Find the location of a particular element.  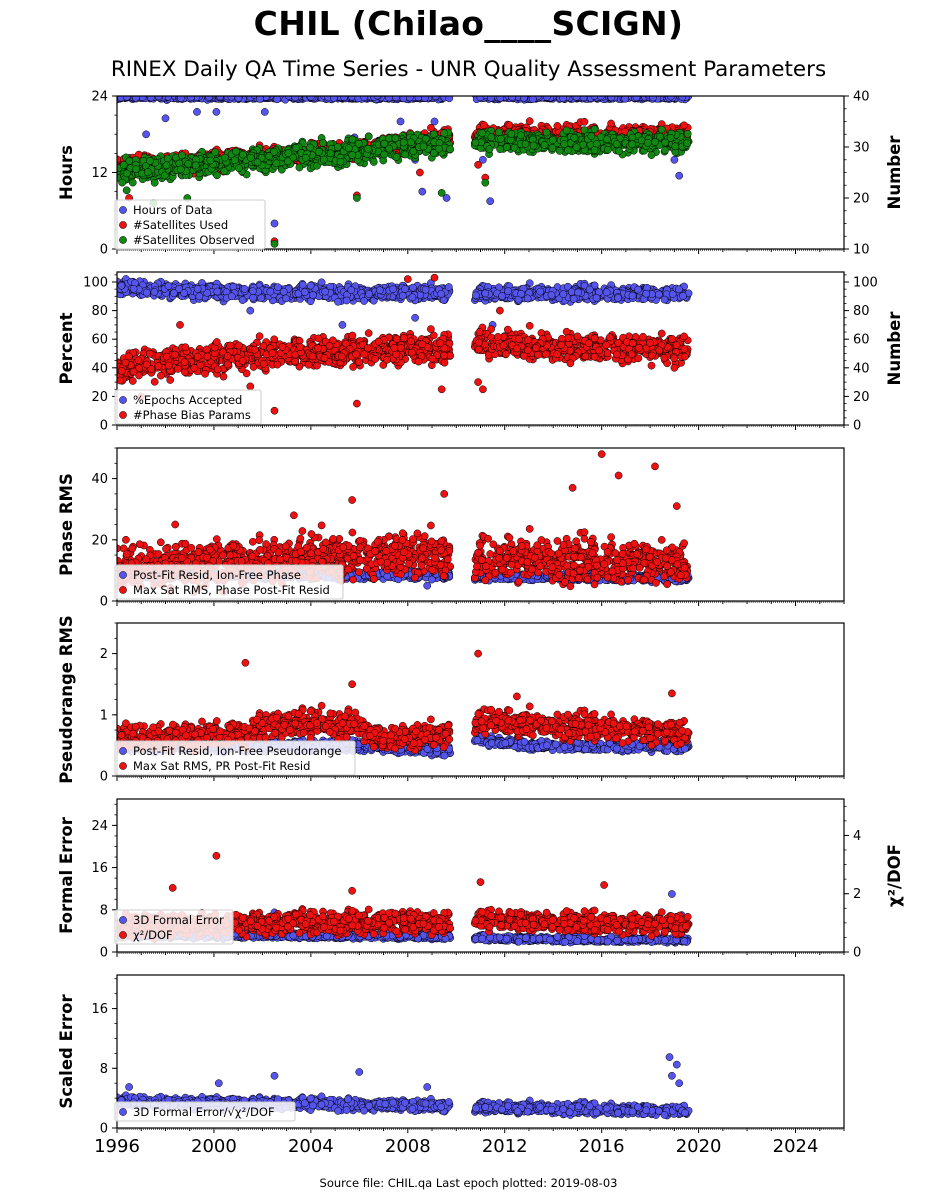

y2-tick-label: 30 is located at coordinates (861, 148).